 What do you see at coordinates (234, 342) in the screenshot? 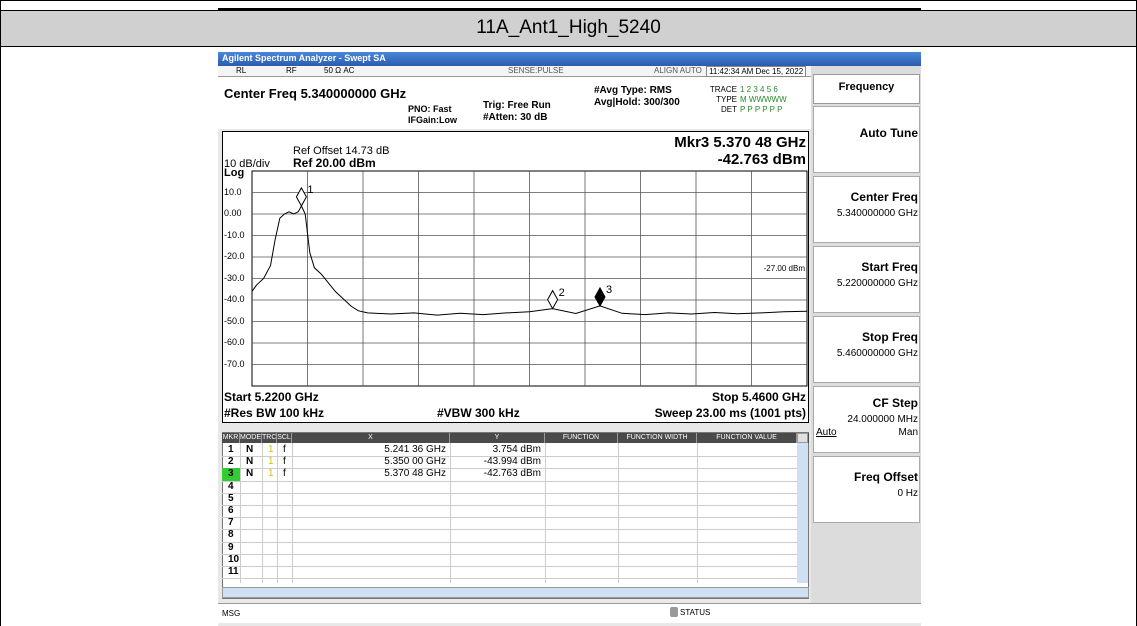
I see `y-tick-label: -60.0` at bounding box center [234, 342].